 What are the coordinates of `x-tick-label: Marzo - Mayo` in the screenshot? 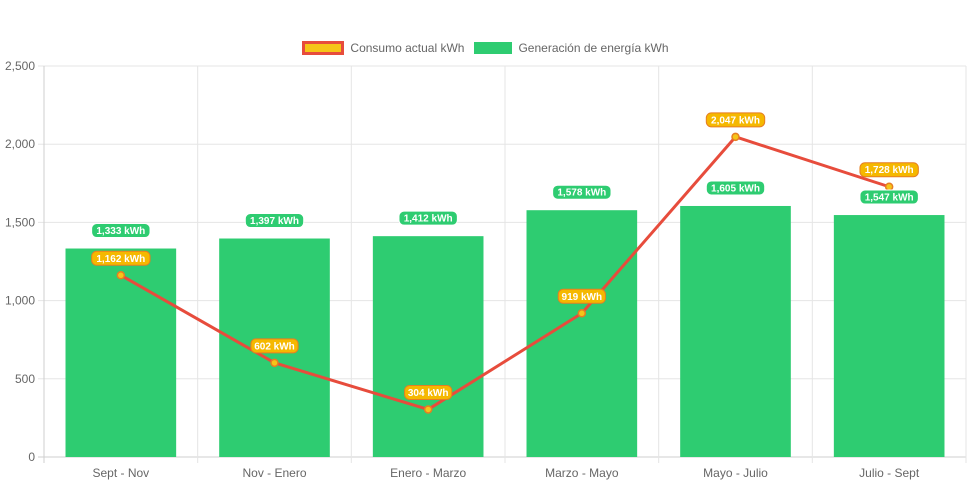 It's located at (582, 473).